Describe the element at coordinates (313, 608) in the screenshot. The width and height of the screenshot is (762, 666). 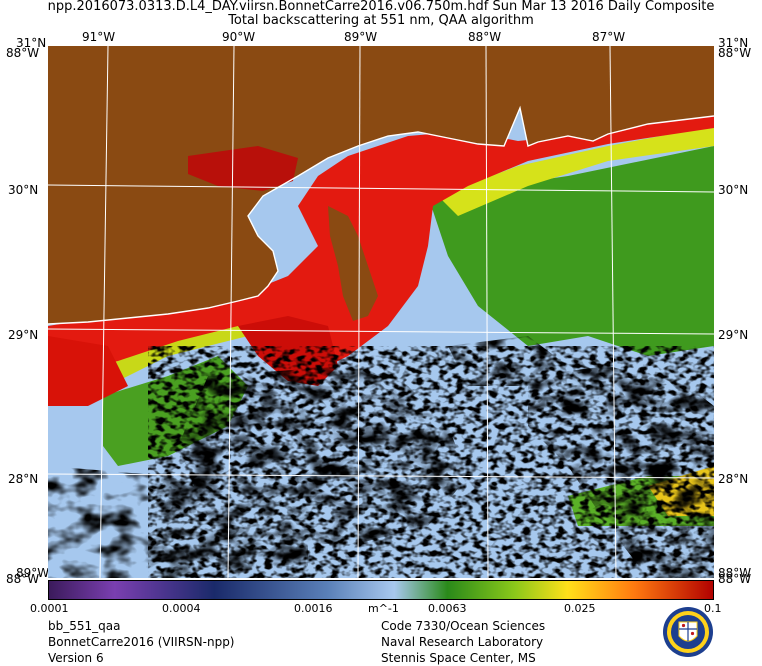
I see `scale-label-0016: 0.0016` at that location.